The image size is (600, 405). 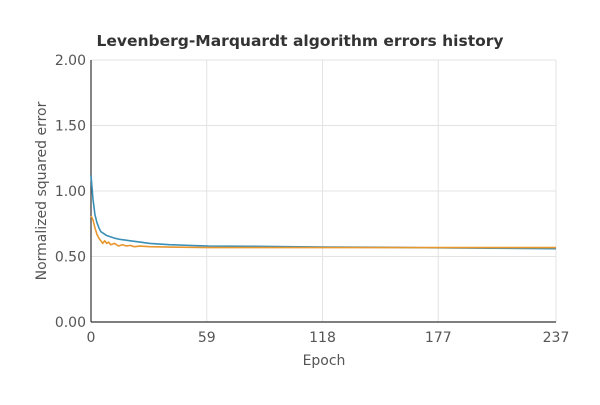 I want to click on y-tick-label: 1.00, so click(x=70, y=192).